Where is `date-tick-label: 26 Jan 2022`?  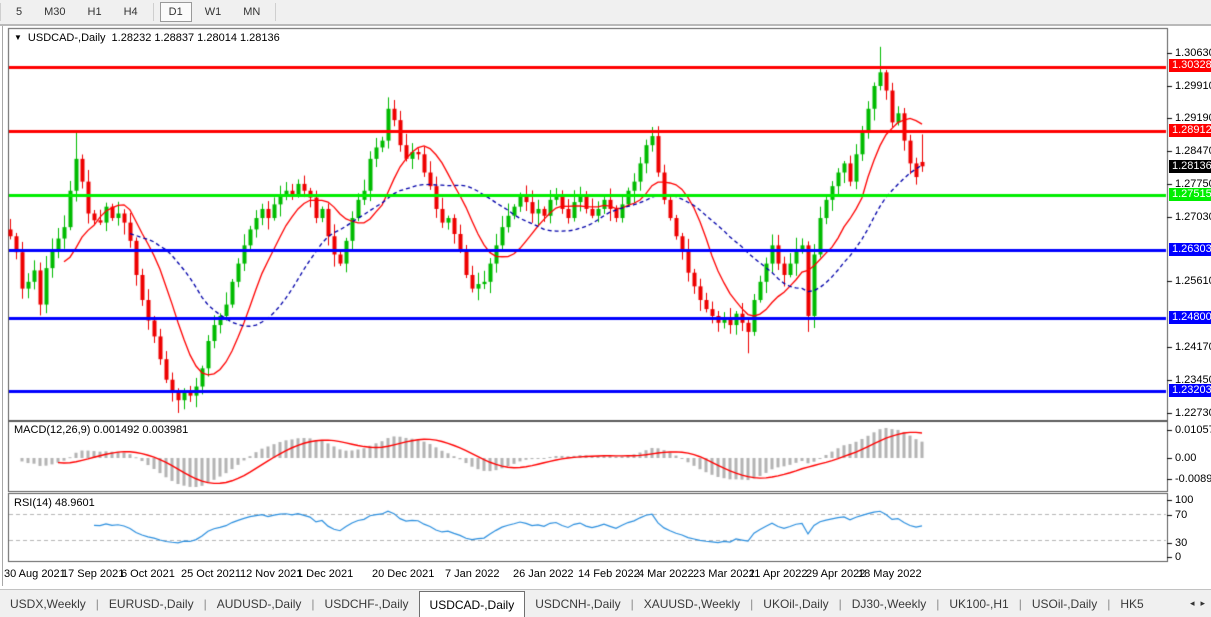
date-tick-label: 26 Jan 2022 is located at coordinates (543, 574).